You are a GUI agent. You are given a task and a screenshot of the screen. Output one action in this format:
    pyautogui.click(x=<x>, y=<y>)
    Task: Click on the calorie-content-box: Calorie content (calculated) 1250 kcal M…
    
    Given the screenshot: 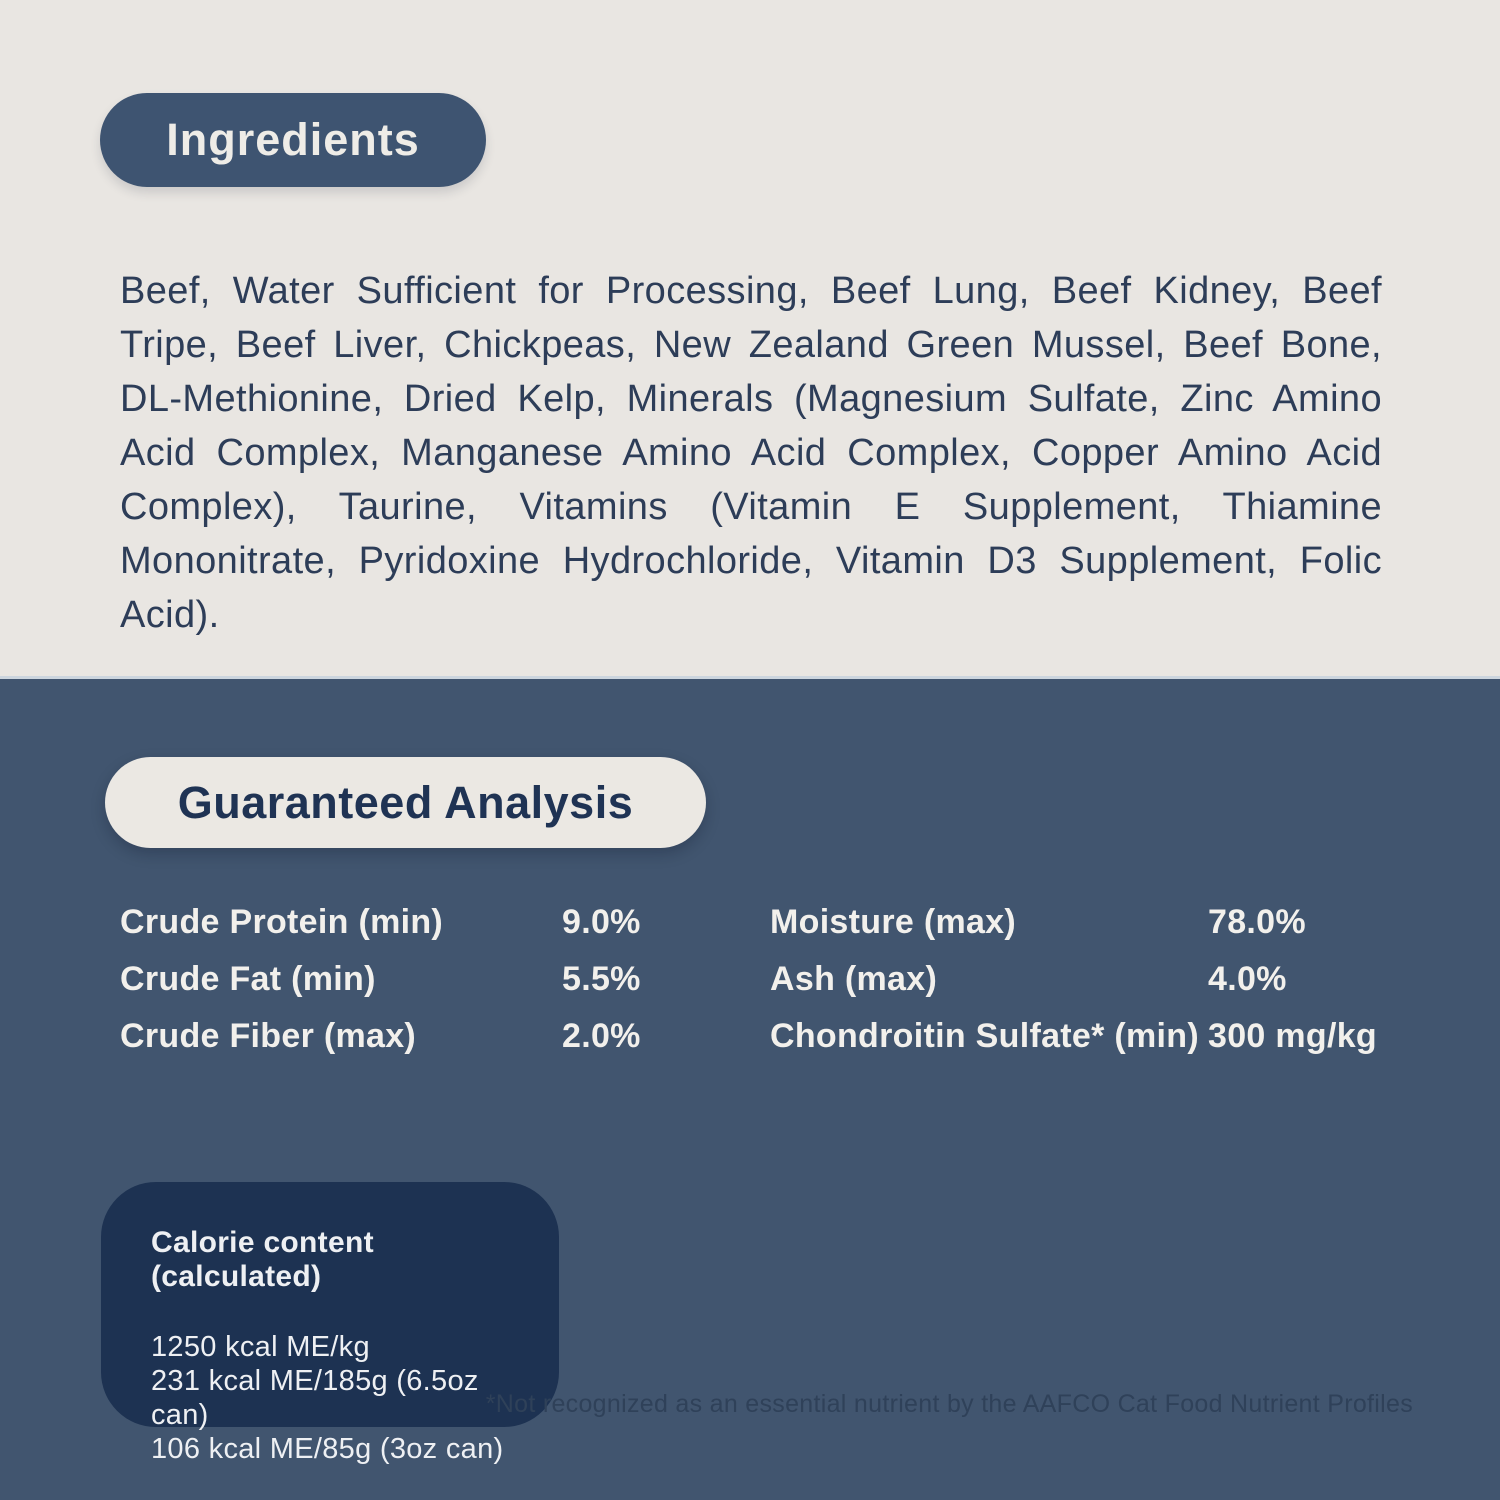 What is the action you would take?
    pyautogui.click(x=330, y=1323)
    